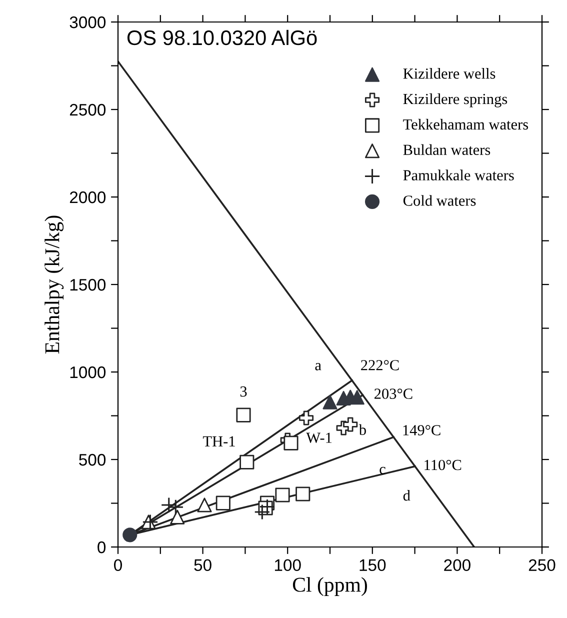  Describe the element at coordinates (421, 430) in the screenshot. I see `annotation: 149°C` at that location.